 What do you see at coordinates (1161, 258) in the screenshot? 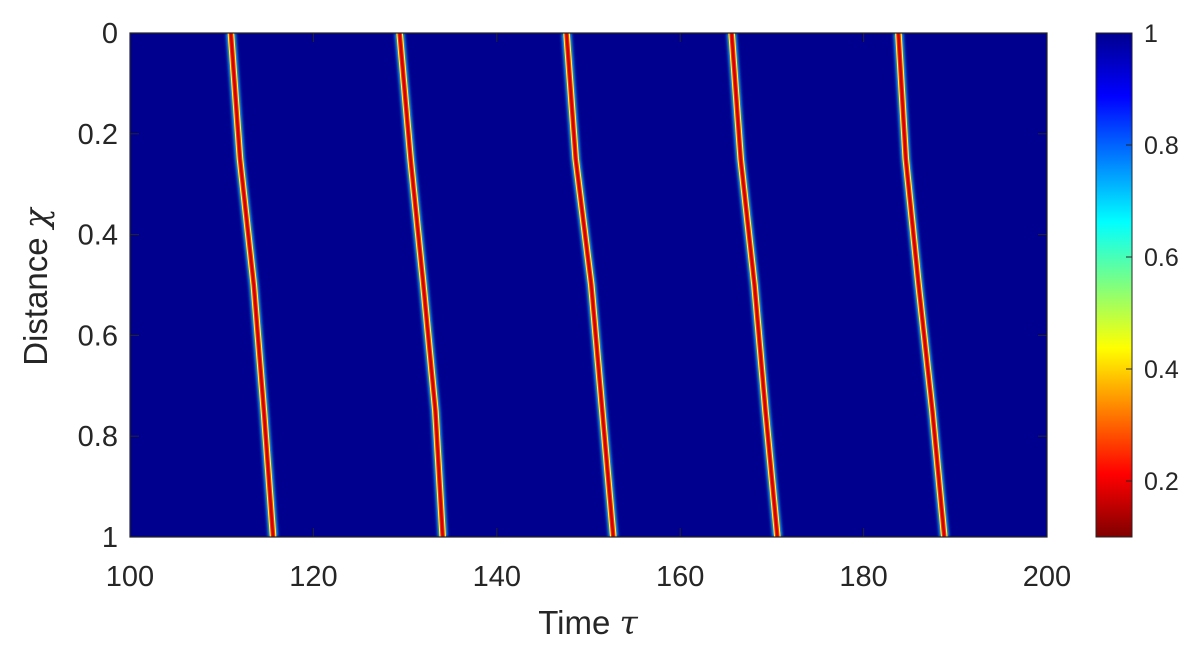
I see `colorbar-tick-label: 0.6` at bounding box center [1161, 258].